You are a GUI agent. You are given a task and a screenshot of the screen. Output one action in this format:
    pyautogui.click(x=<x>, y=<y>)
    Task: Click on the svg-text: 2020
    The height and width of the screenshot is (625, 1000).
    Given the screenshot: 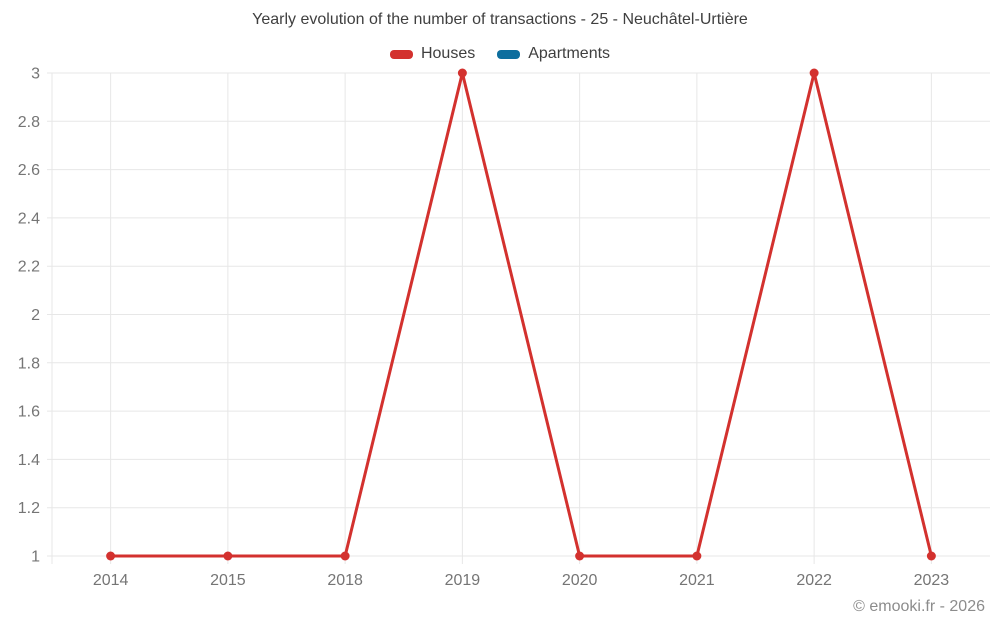 What is the action you would take?
    pyautogui.click(x=580, y=580)
    